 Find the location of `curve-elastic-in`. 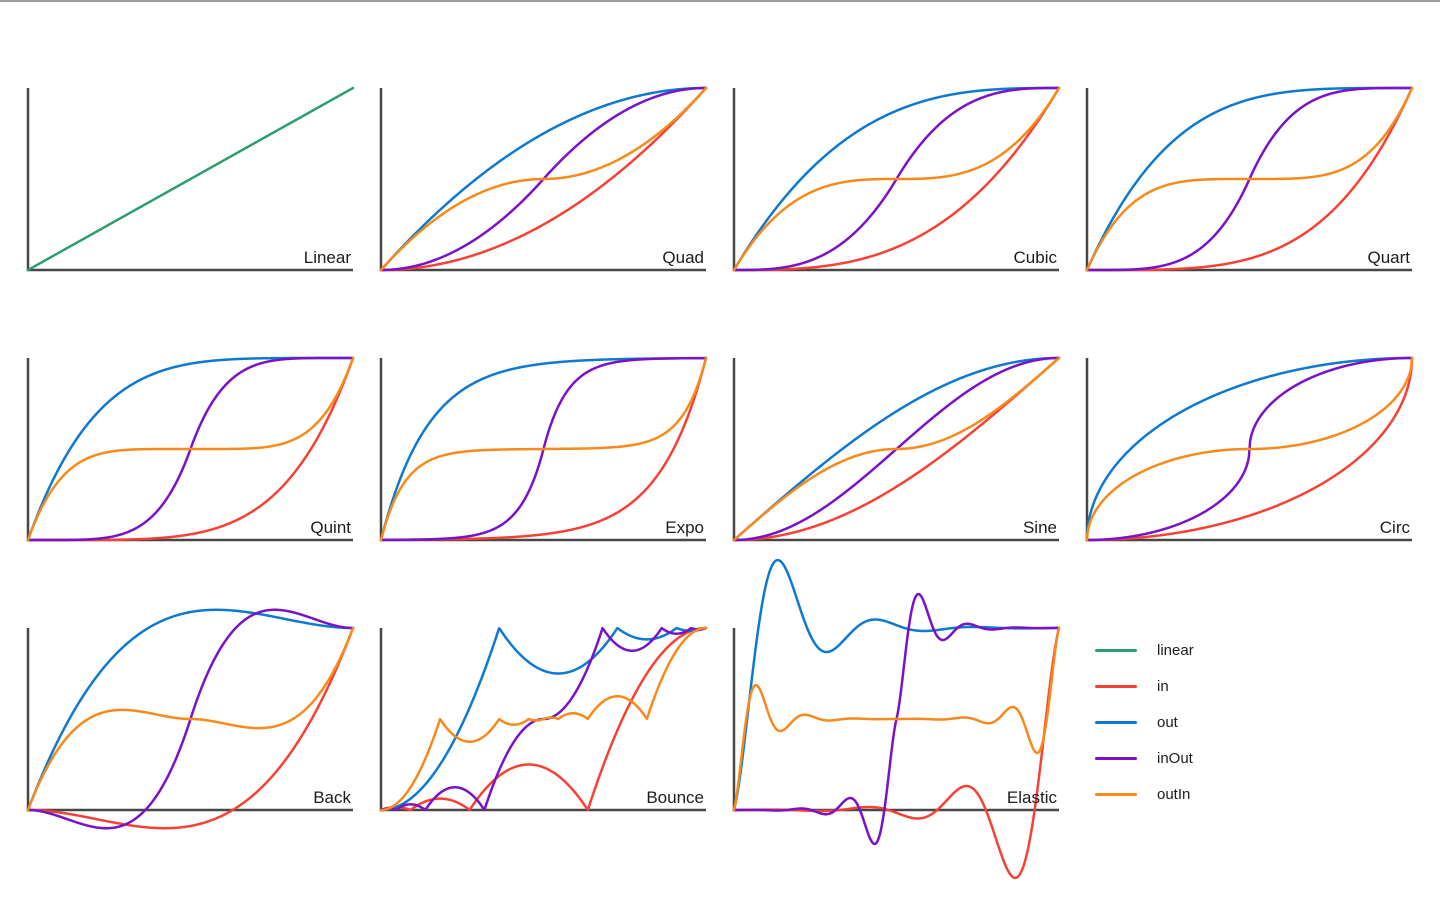

curve-elastic-in is located at coordinates (896, 753).